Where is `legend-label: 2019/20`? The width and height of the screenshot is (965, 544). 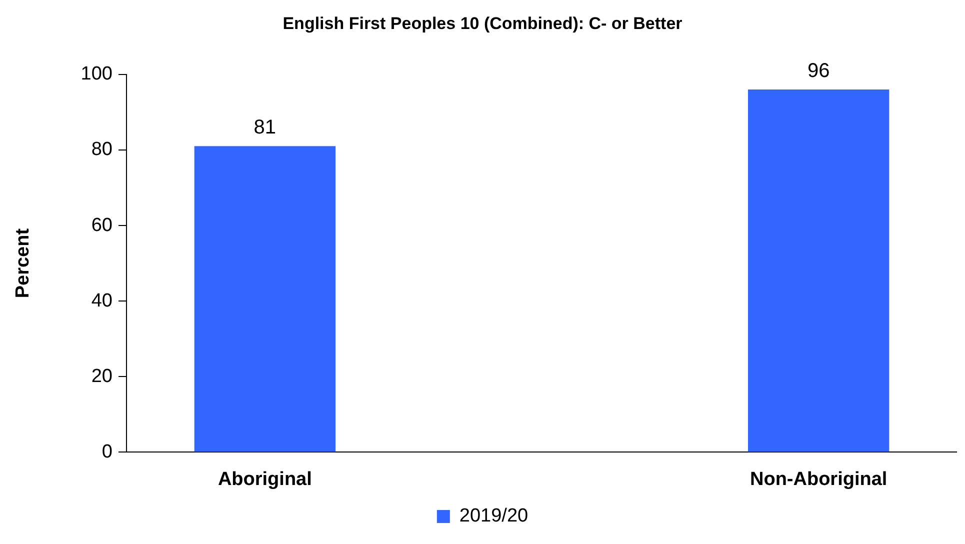
legend-label: 2019/20 is located at coordinates (493, 516).